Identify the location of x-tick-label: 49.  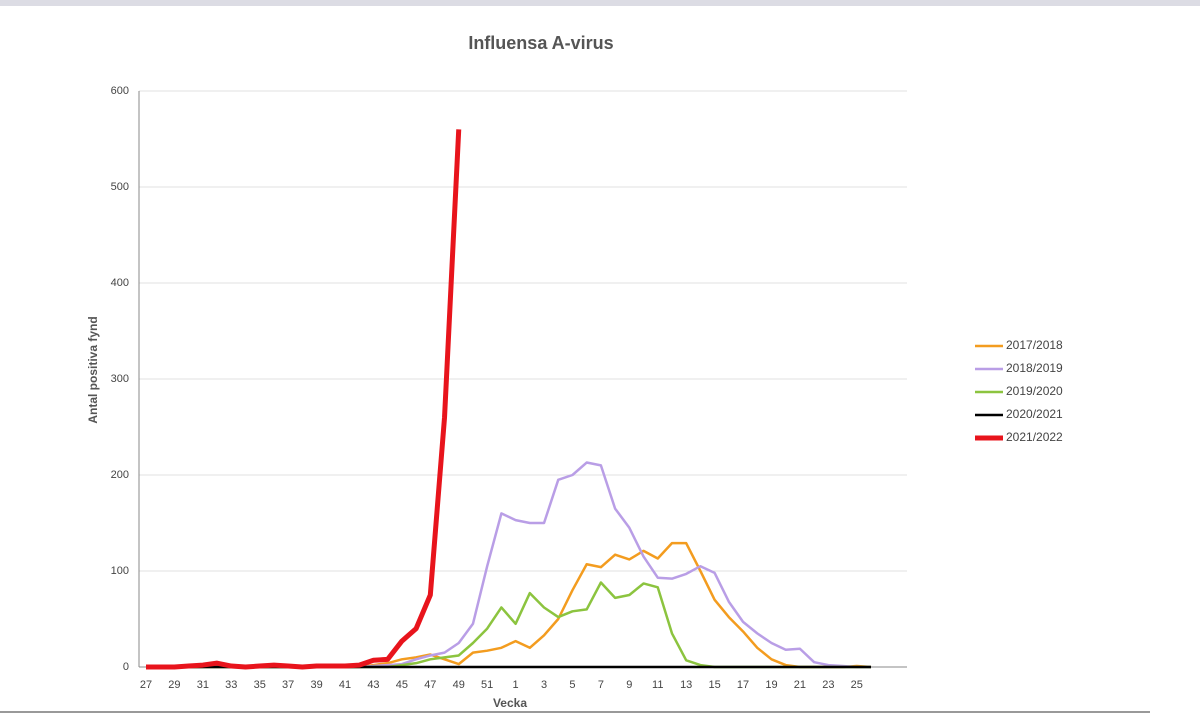
(459, 685).